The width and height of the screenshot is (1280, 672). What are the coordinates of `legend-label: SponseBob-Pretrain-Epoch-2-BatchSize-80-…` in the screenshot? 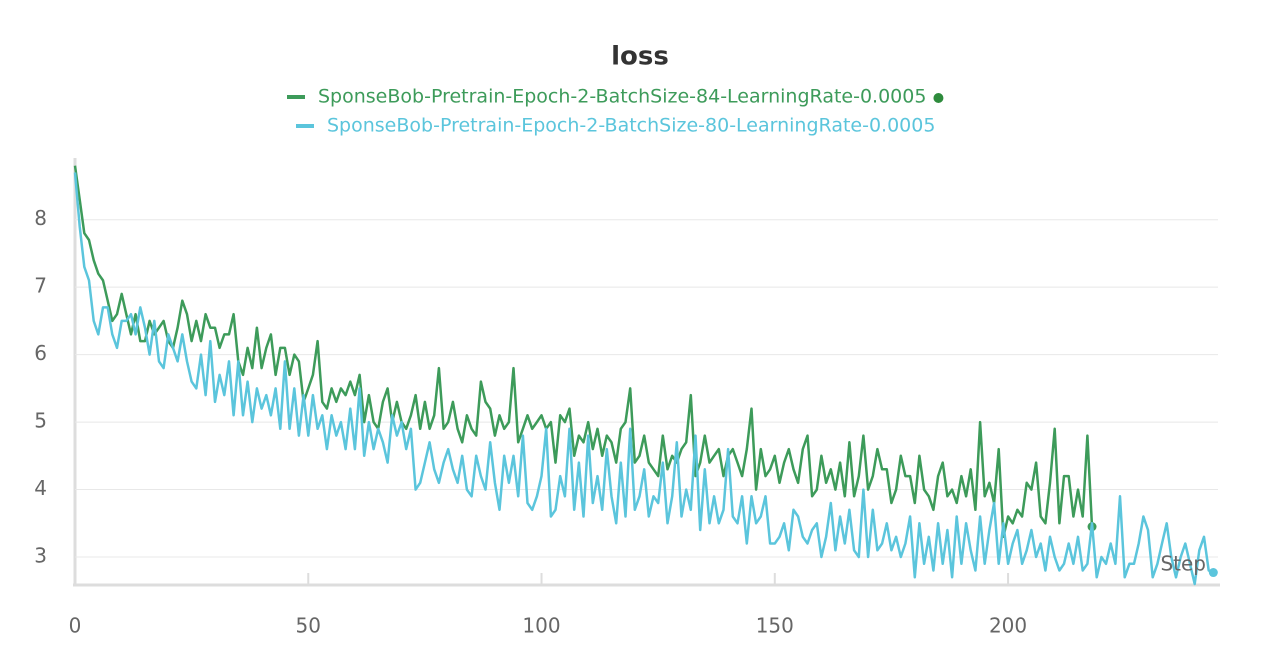 It's located at (631, 126).